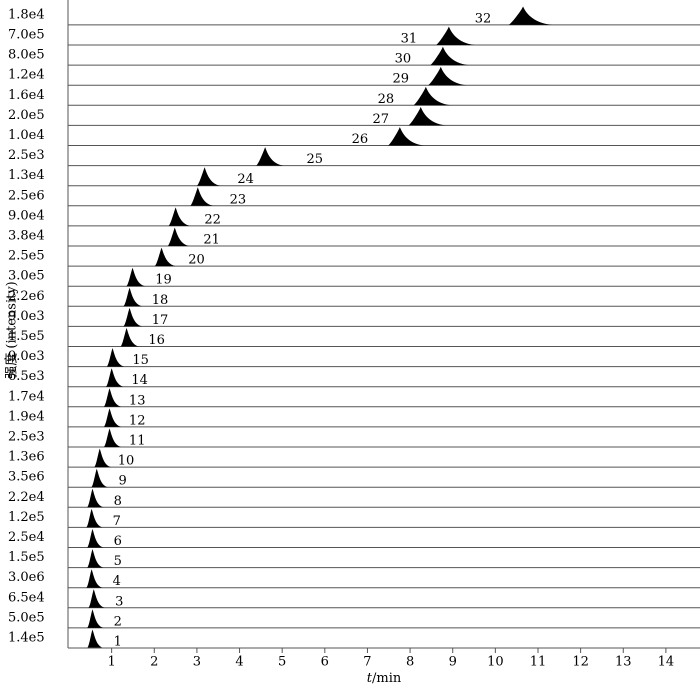 The height and width of the screenshot is (687, 700). I want to click on x-tick-label: 3, so click(197, 662).